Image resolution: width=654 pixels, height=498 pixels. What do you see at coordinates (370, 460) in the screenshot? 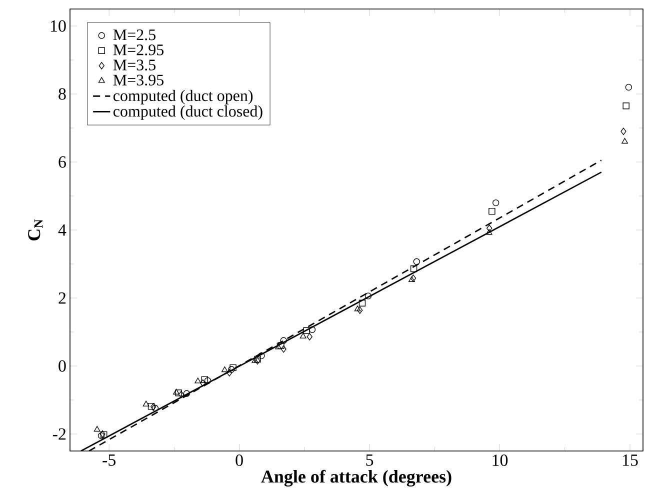
I see `x-tick-label: 5` at bounding box center [370, 460].